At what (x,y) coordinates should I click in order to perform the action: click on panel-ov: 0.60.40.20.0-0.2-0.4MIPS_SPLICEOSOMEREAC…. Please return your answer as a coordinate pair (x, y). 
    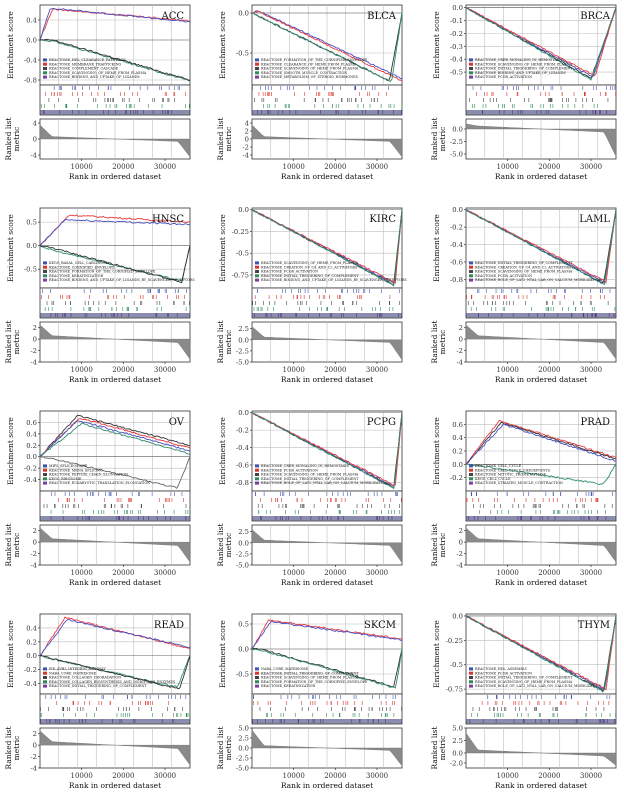
    Looking at the image, I should click on (97, 498).